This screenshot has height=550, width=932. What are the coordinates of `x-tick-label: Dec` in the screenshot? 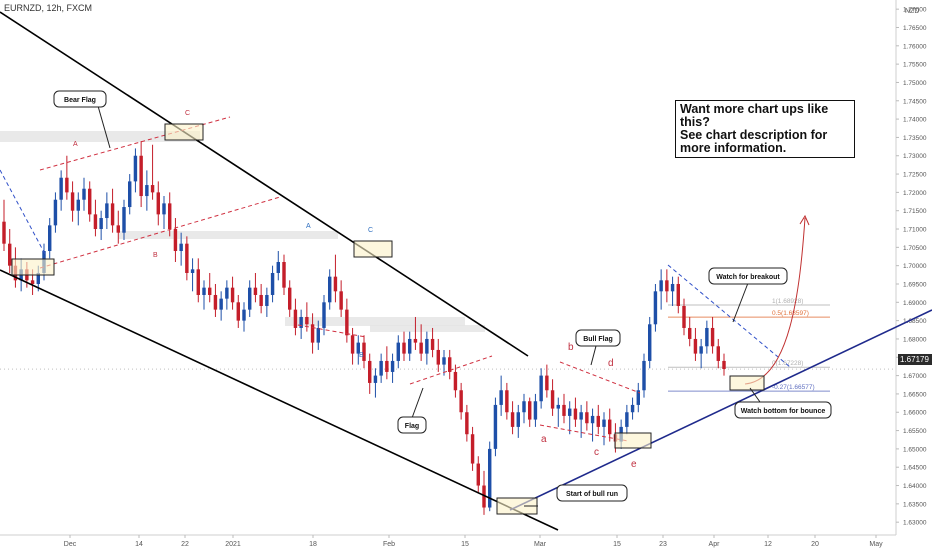 It's located at (70, 544).